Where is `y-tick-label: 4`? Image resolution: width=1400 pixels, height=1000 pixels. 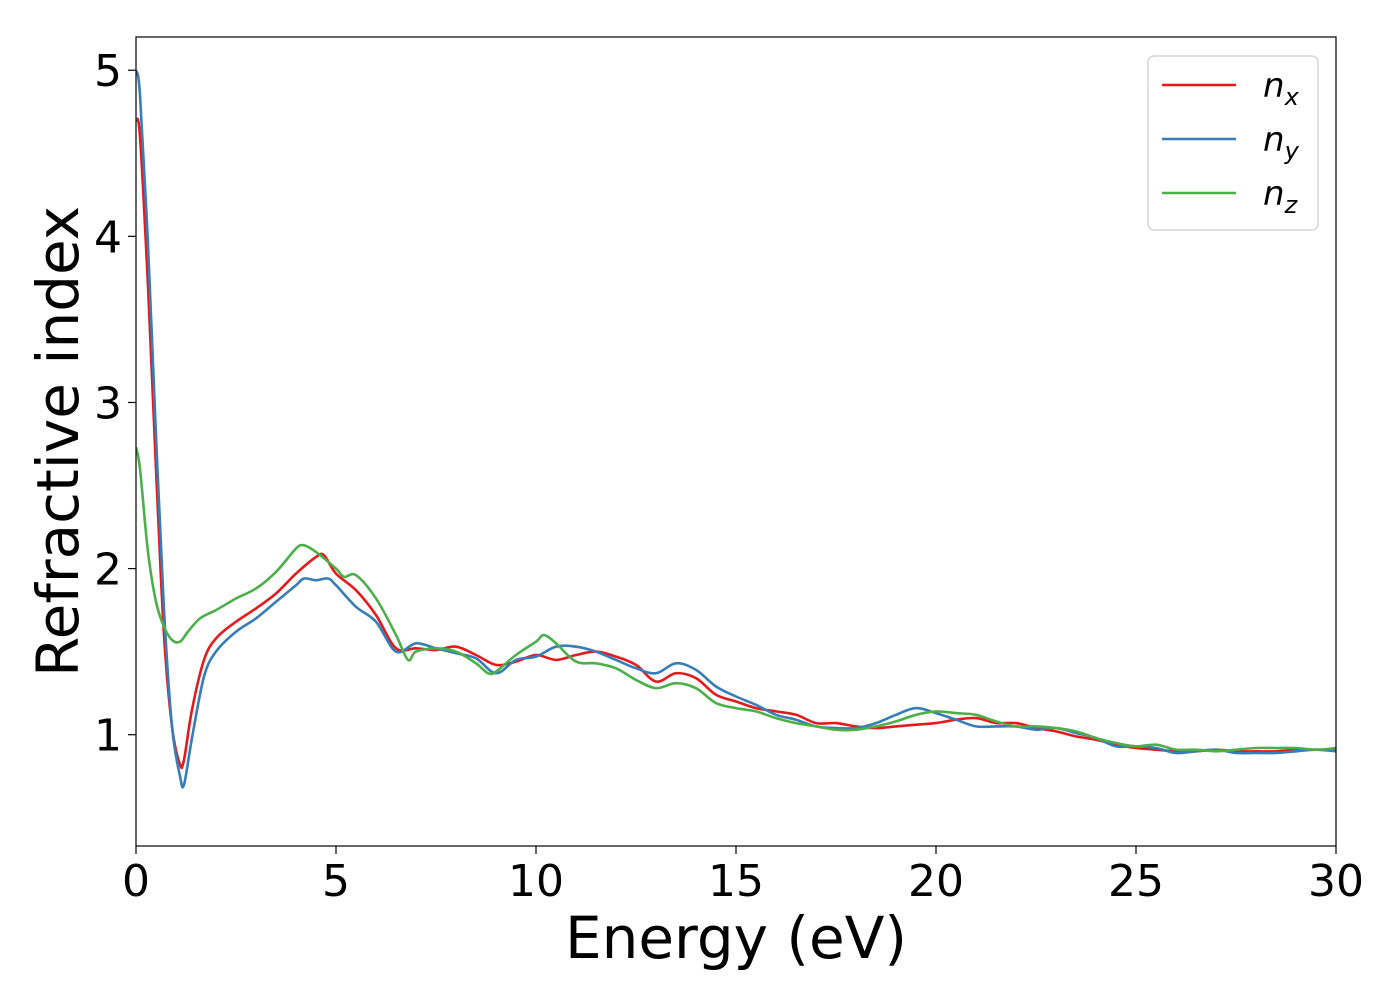
y-tick-label: 4 is located at coordinates (108, 237).